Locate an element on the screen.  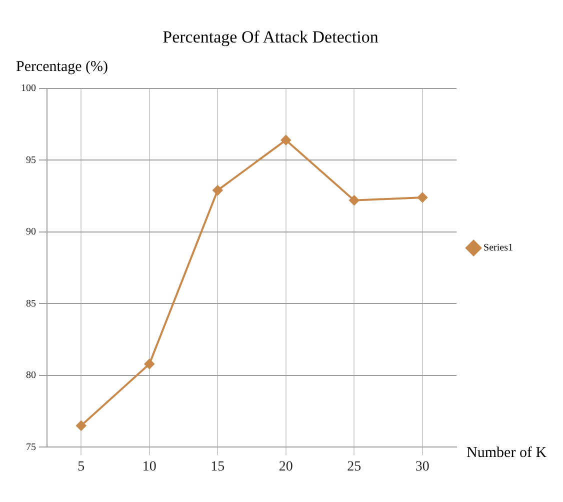
x-tick-label: 30 is located at coordinates (422, 466).